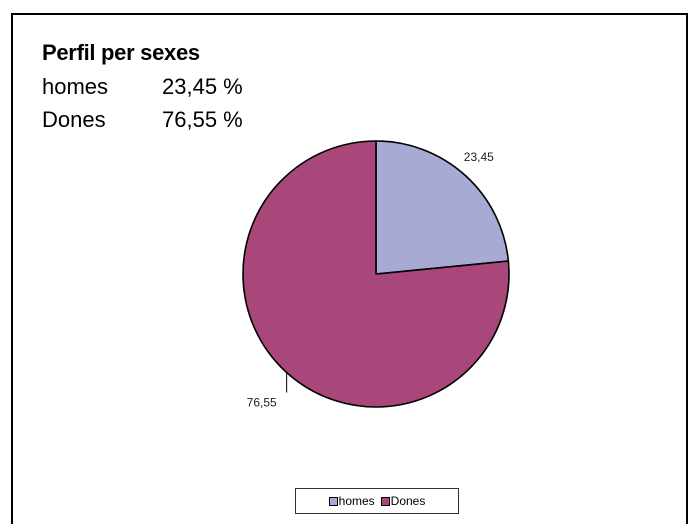 The width and height of the screenshot is (689, 524). What do you see at coordinates (74, 119) in the screenshot?
I see `stat-label: Dones` at bounding box center [74, 119].